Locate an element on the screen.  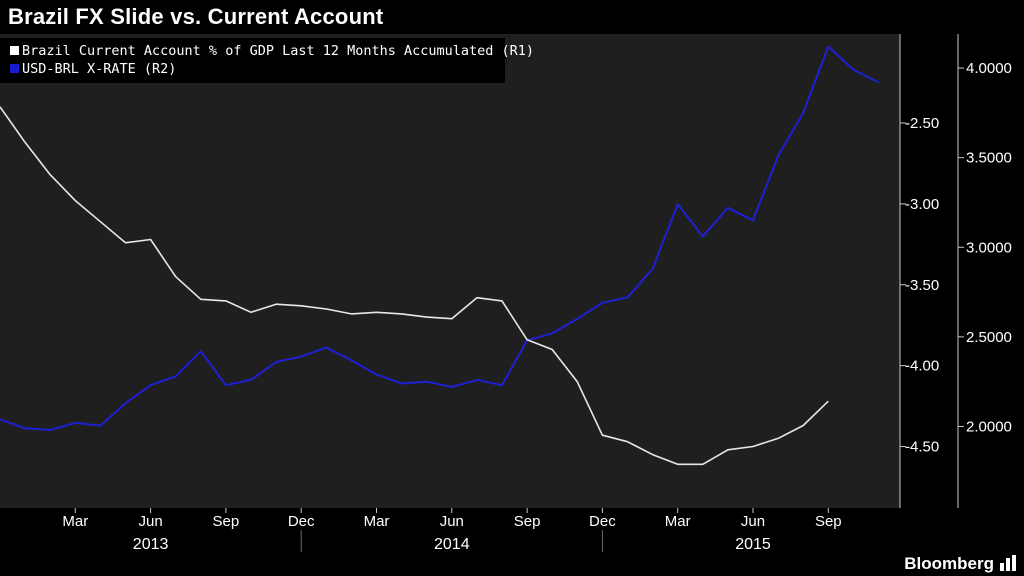
legend-swatch-usd-brl is located at coordinates (14, 68).